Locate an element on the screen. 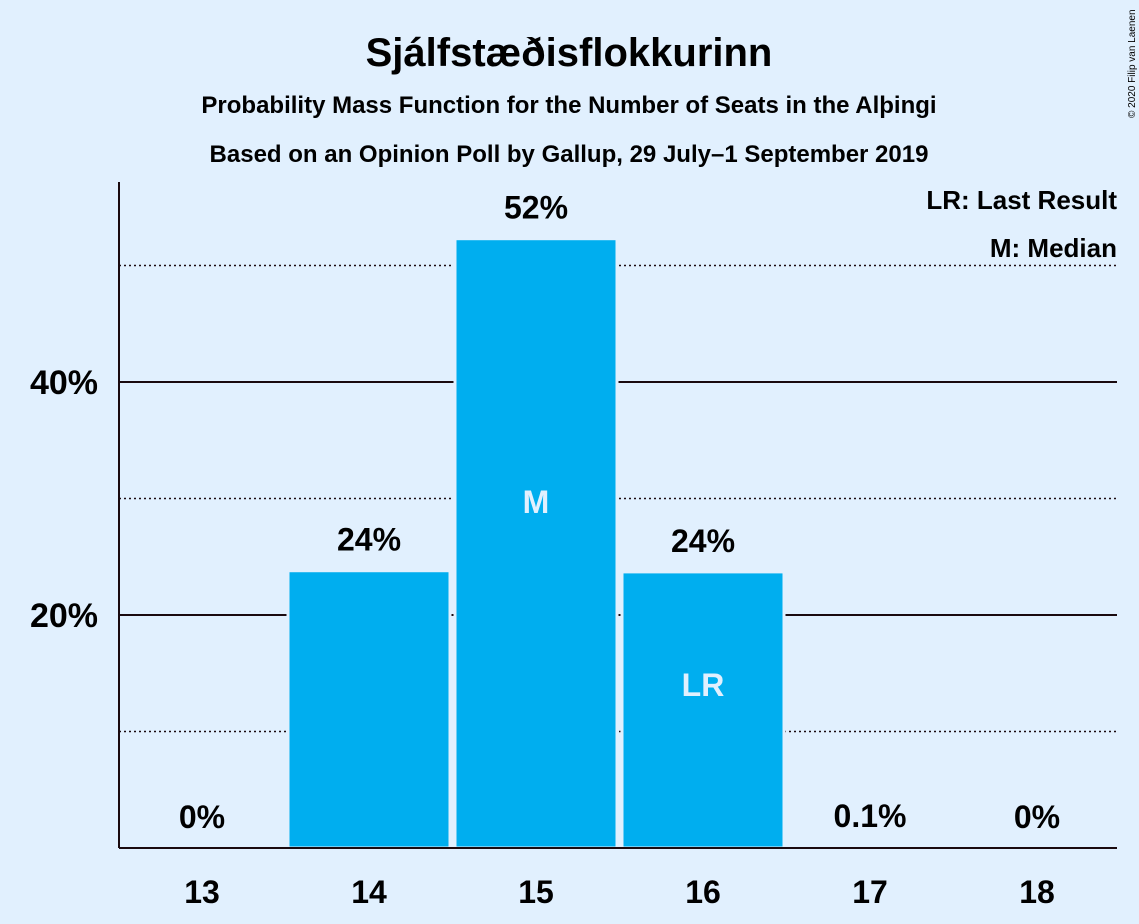 The width and height of the screenshot is (1139, 924). x-tick-label: 13 is located at coordinates (202, 892).